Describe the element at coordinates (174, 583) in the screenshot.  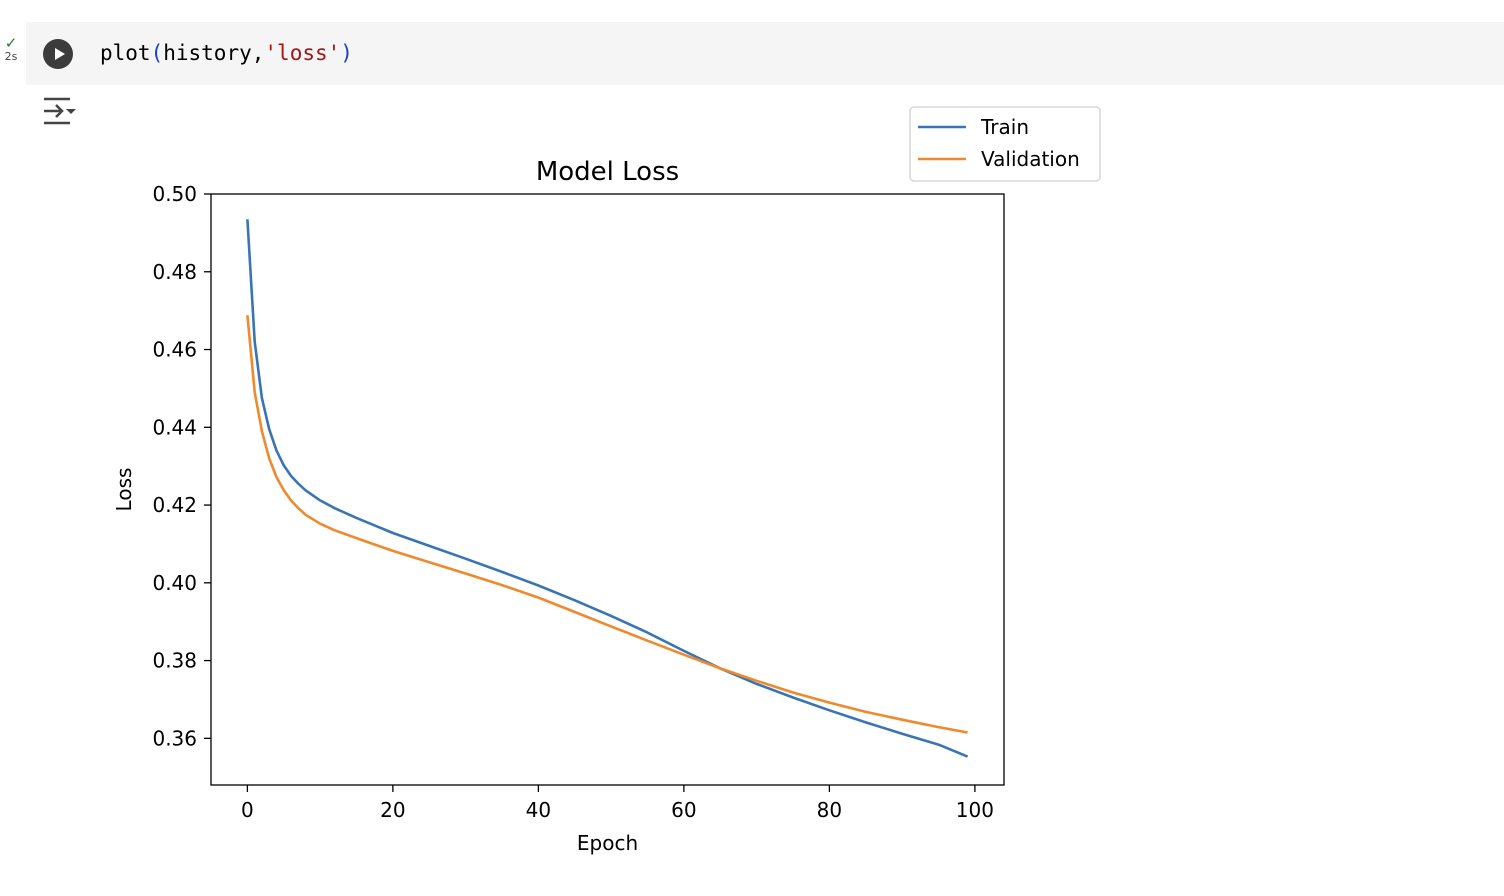
I see `y-tick-label: 0.40` at that location.